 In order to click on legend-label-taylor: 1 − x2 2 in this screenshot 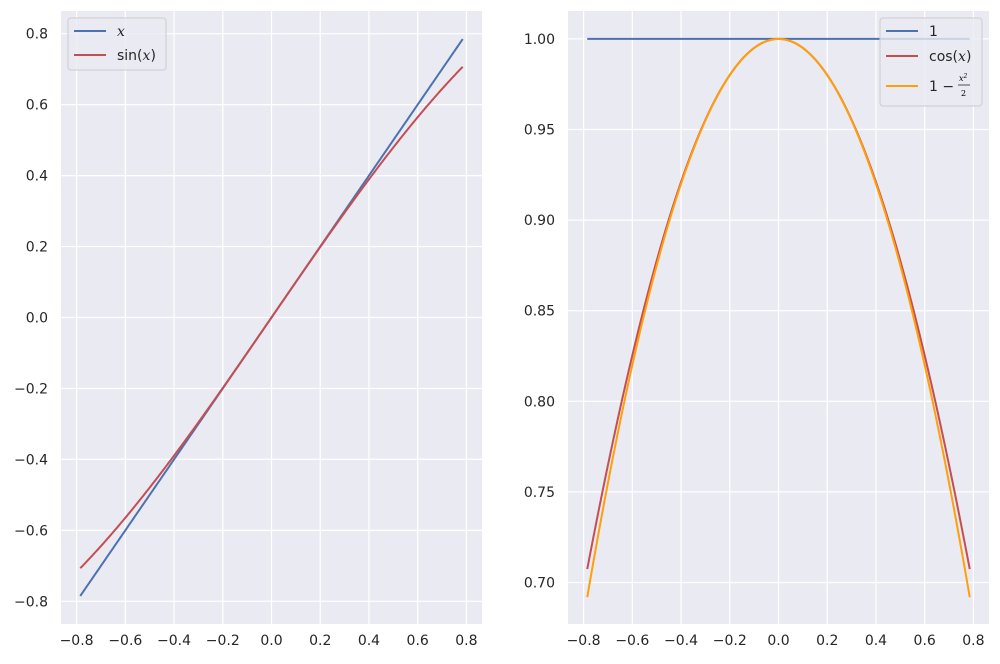, I will do `click(949, 85)`.